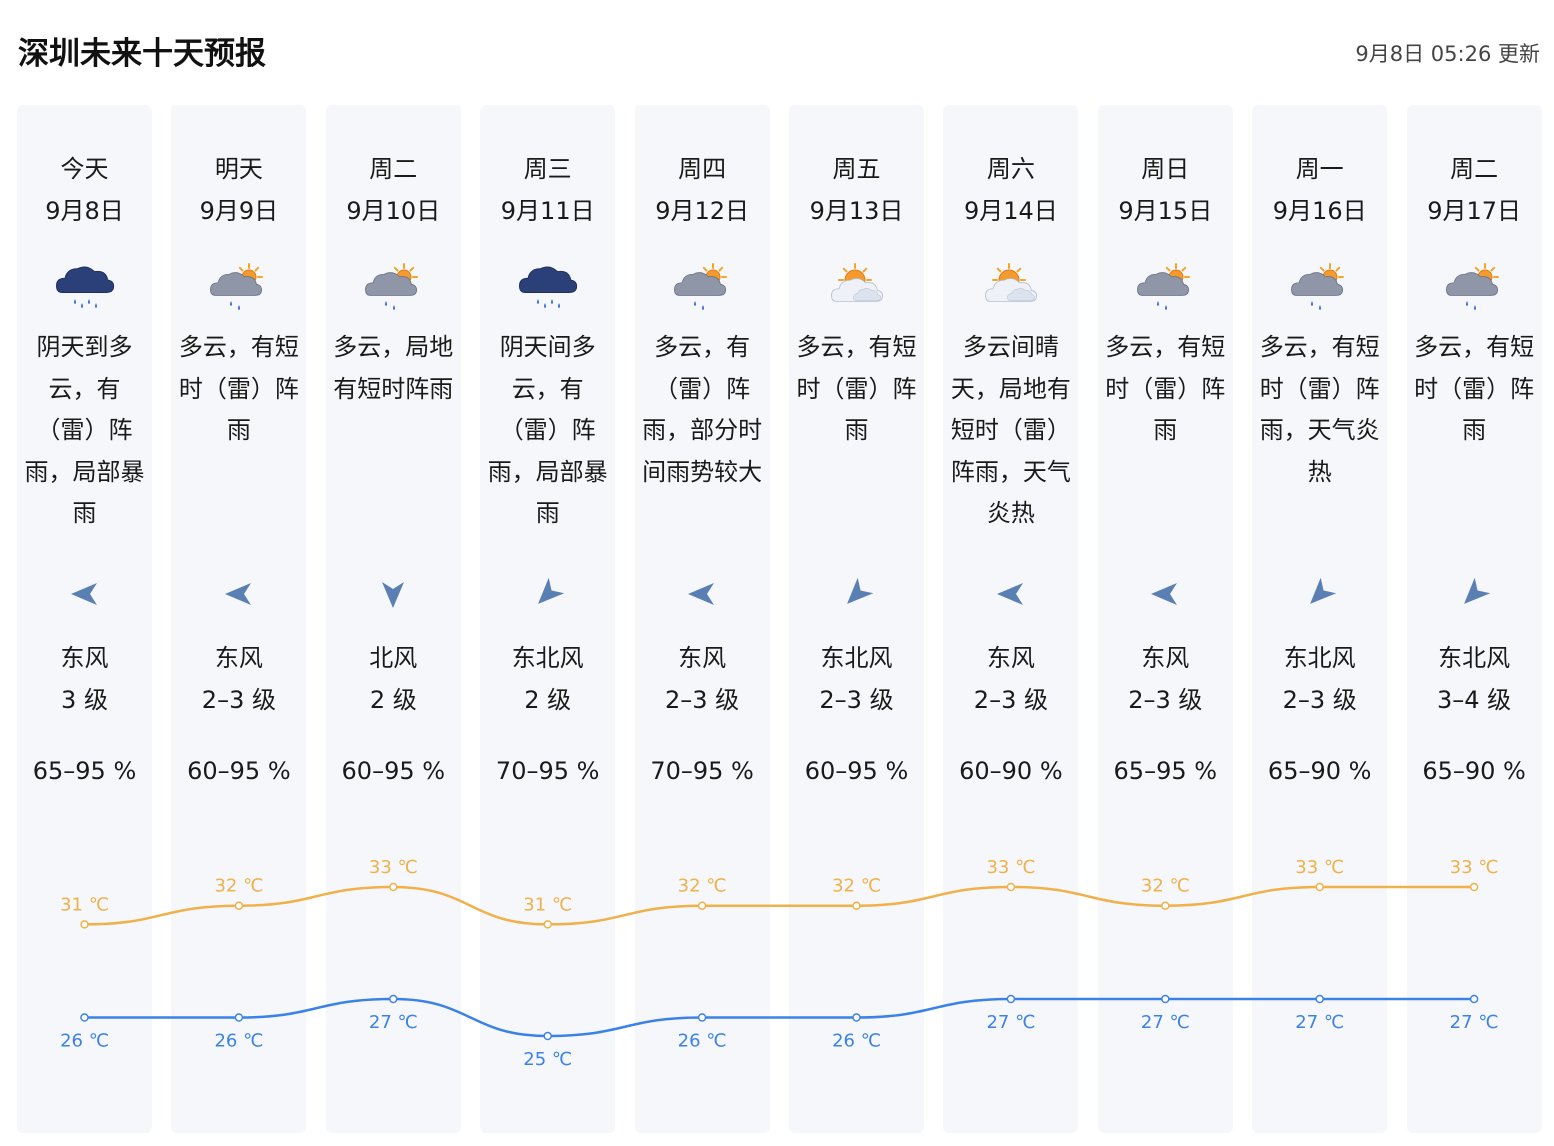  Describe the element at coordinates (84, 169) in the screenshot. I see `day-label: 今天` at that location.